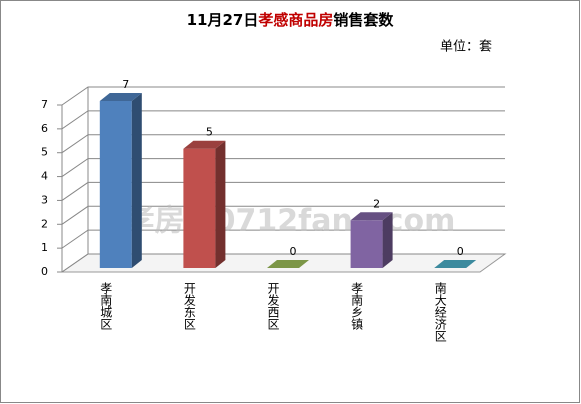 The width and height of the screenshot is (581, 404). What do you see at coordinates (363, 20) in the screenshot?
I see `title-part: 销售套数` at bounding box center [363, 20].